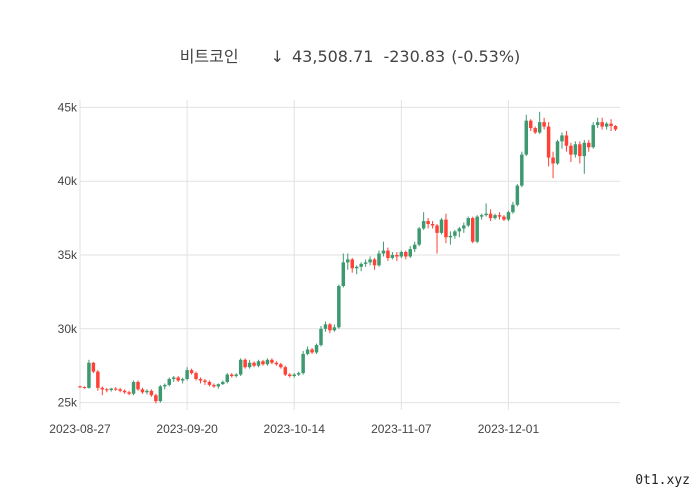 This screenshot has height=500, width=700. I want to click on y-axis: 25k 30k 35k 40k 45k, so click(68, 254).